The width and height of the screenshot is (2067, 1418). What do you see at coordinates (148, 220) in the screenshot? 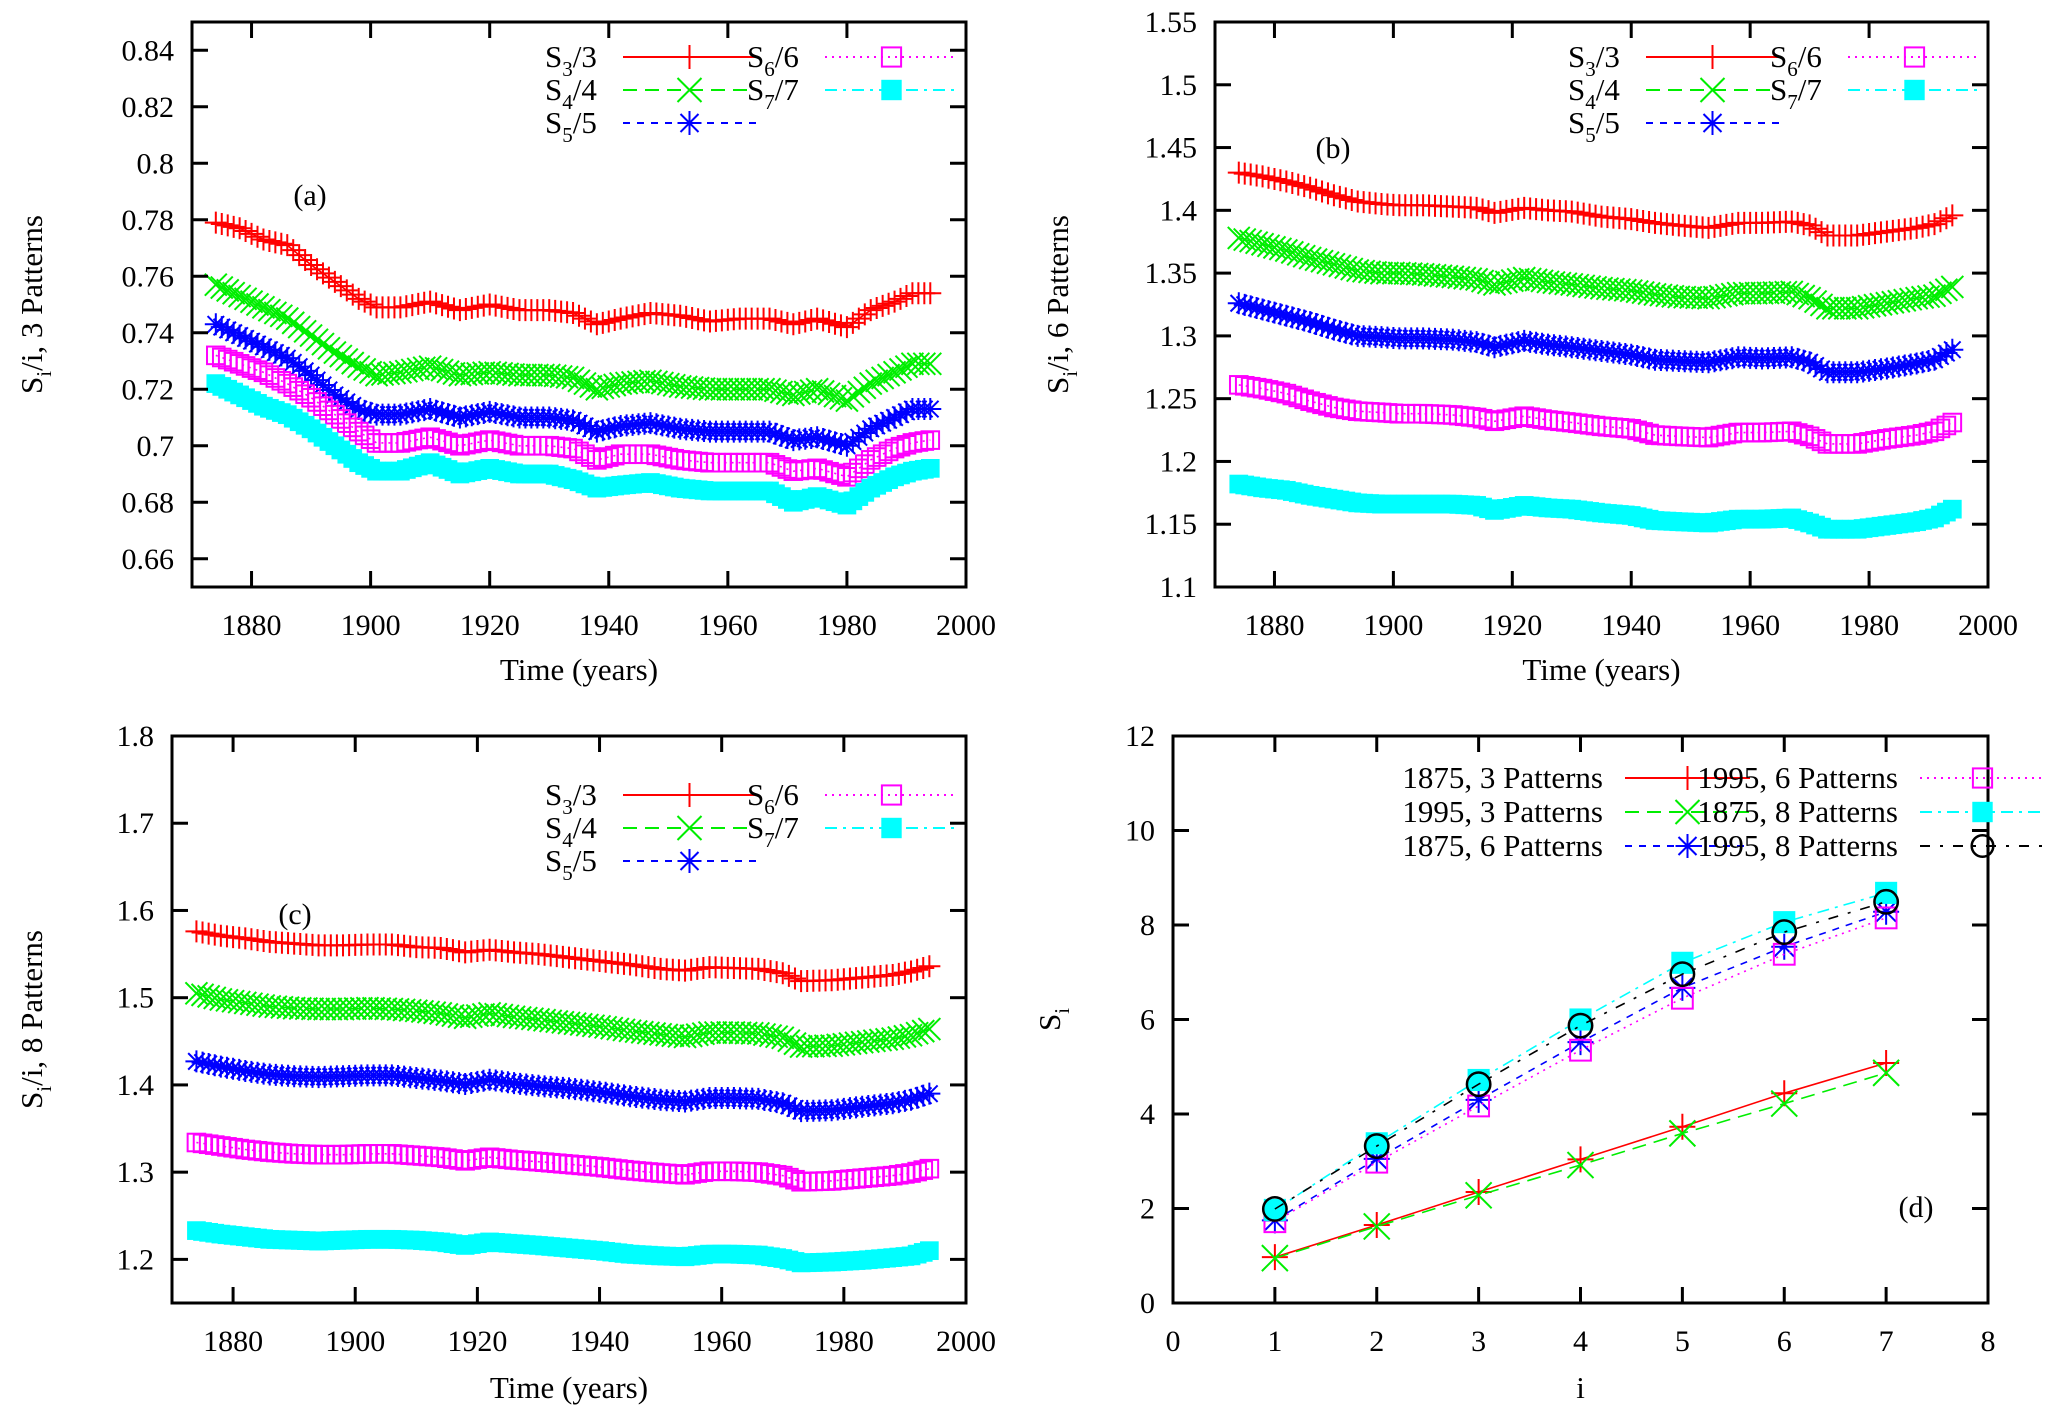
I see `y-tick-label: 0.78` at bounding box center [148, 220].